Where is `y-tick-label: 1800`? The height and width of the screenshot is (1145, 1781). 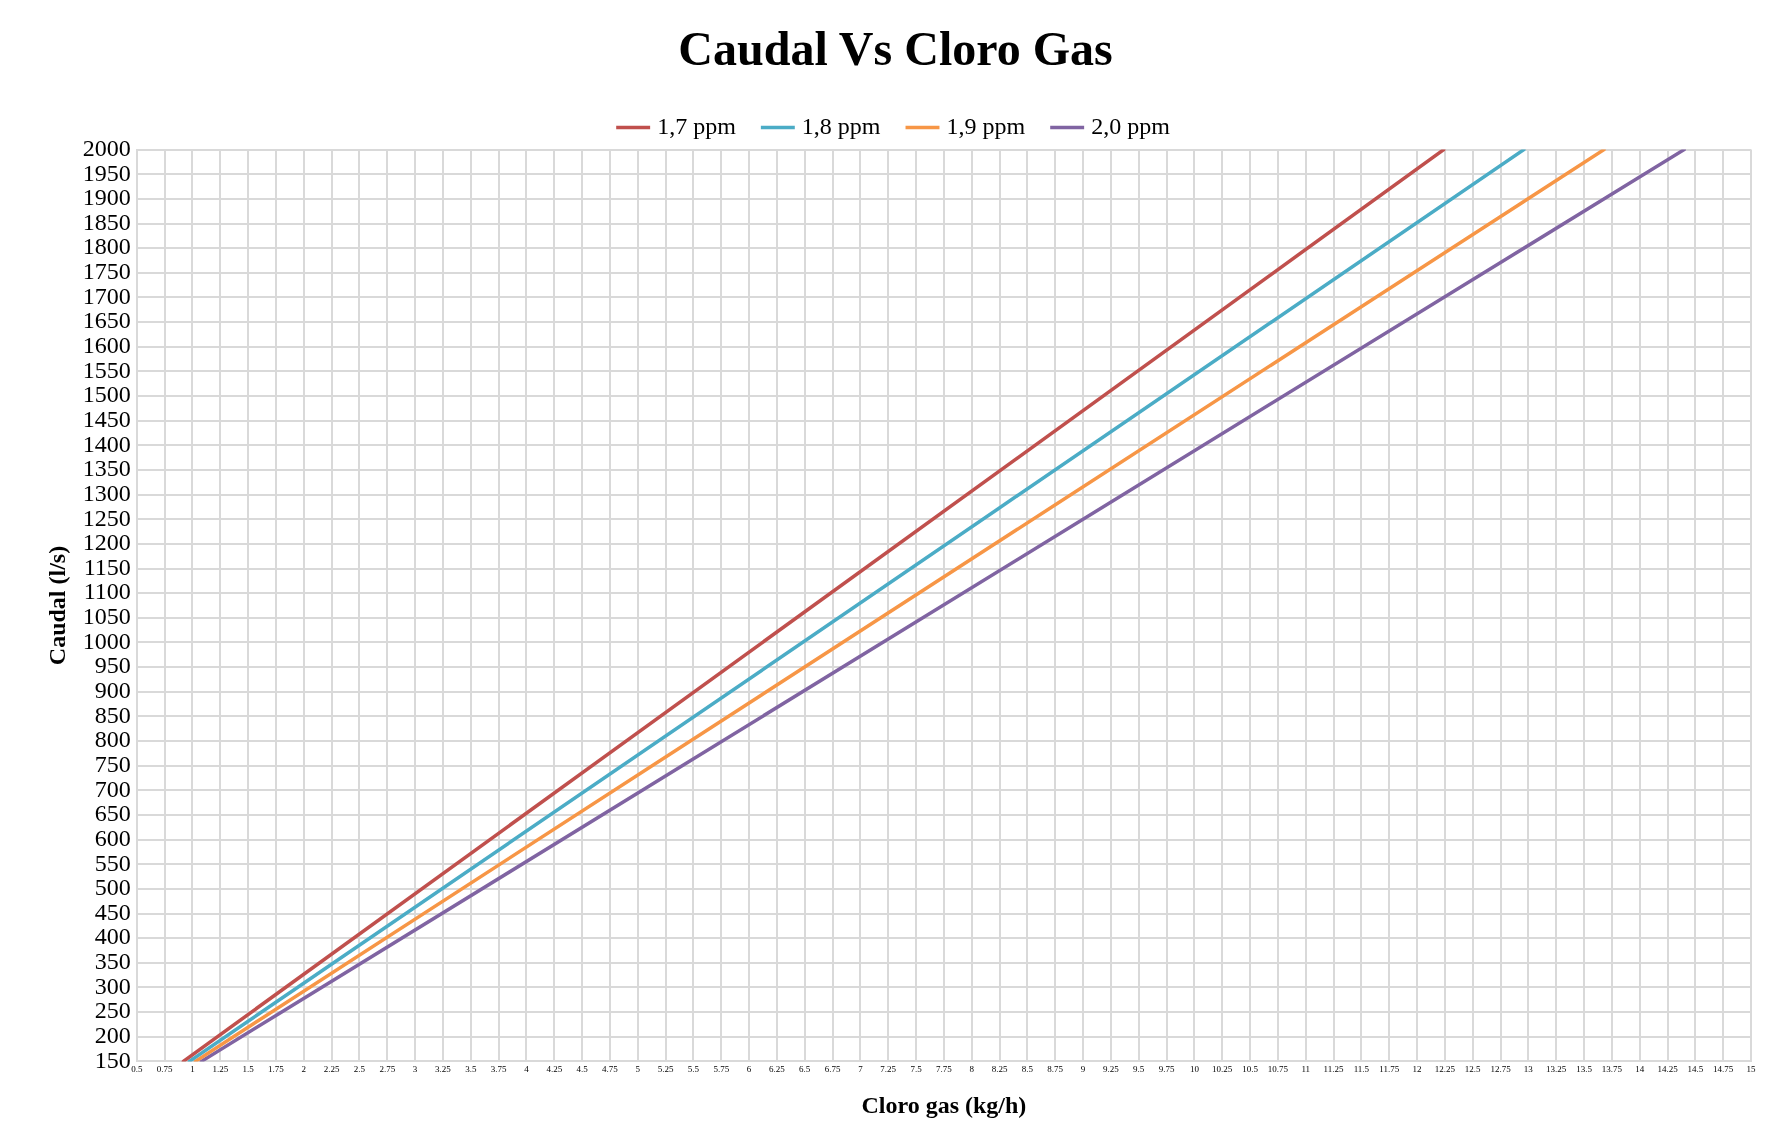
y-tick-label: 1800 is located at coordinates (106, 246).